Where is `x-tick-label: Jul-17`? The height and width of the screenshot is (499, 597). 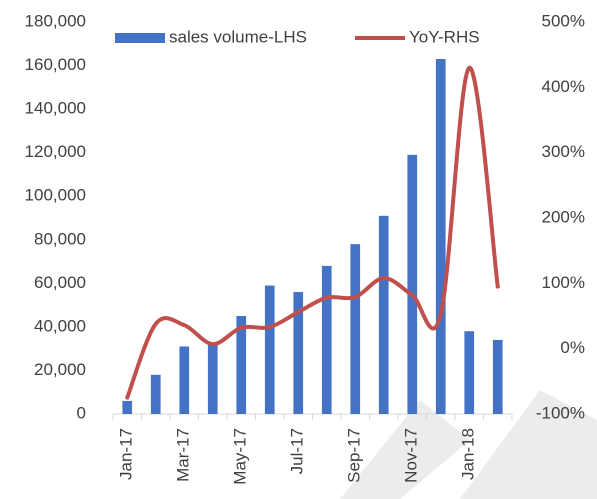
x-tick-label: Jul-17 is located at coordinates (297, 451).